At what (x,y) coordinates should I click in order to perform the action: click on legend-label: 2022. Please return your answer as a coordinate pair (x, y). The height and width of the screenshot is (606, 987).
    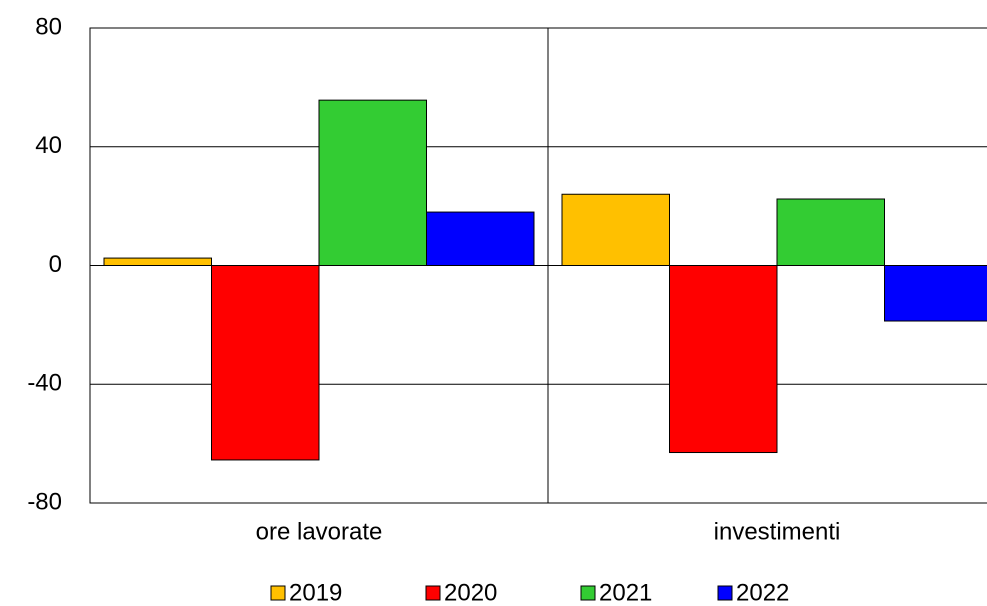
    Looking at the image, I should click on (762, 592).